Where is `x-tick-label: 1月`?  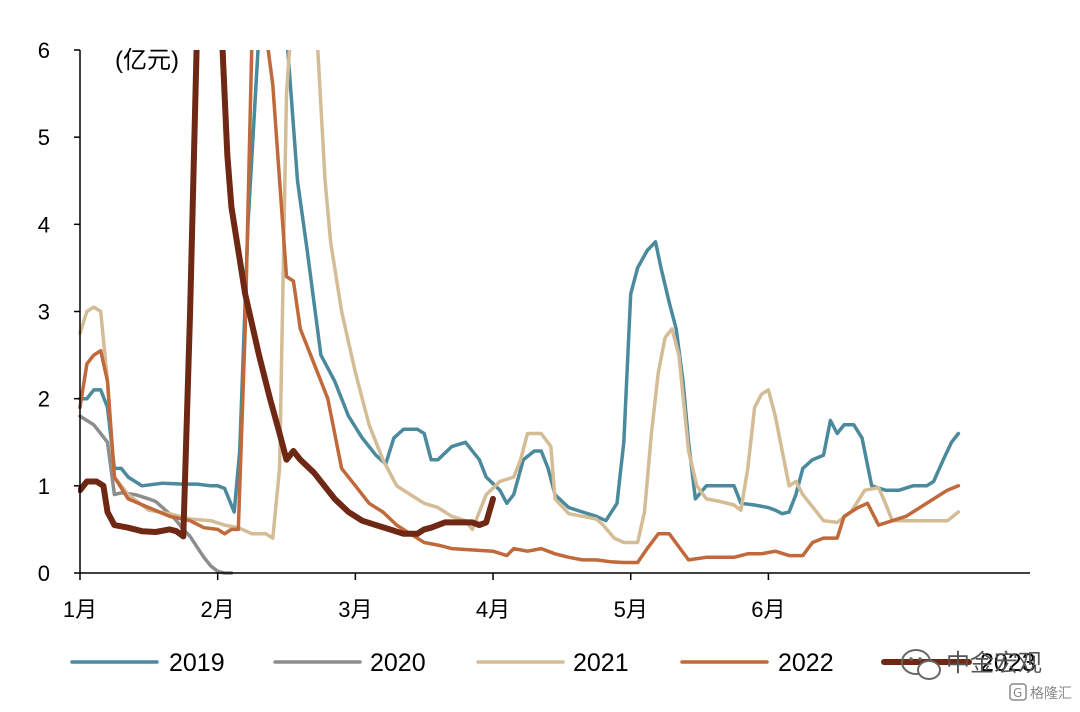 x-tick-label: 1月 is located at coordinates (80, 609).